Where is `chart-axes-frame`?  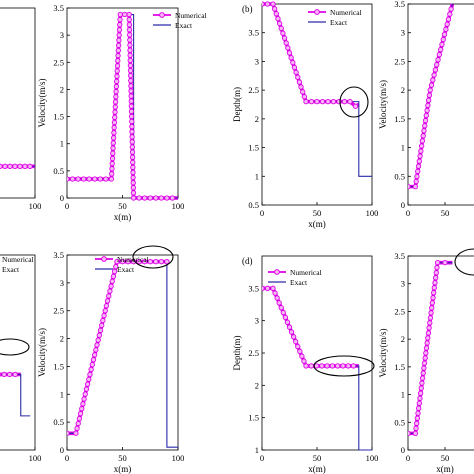 chart-axes-frame is located at coordinates (122, 103).